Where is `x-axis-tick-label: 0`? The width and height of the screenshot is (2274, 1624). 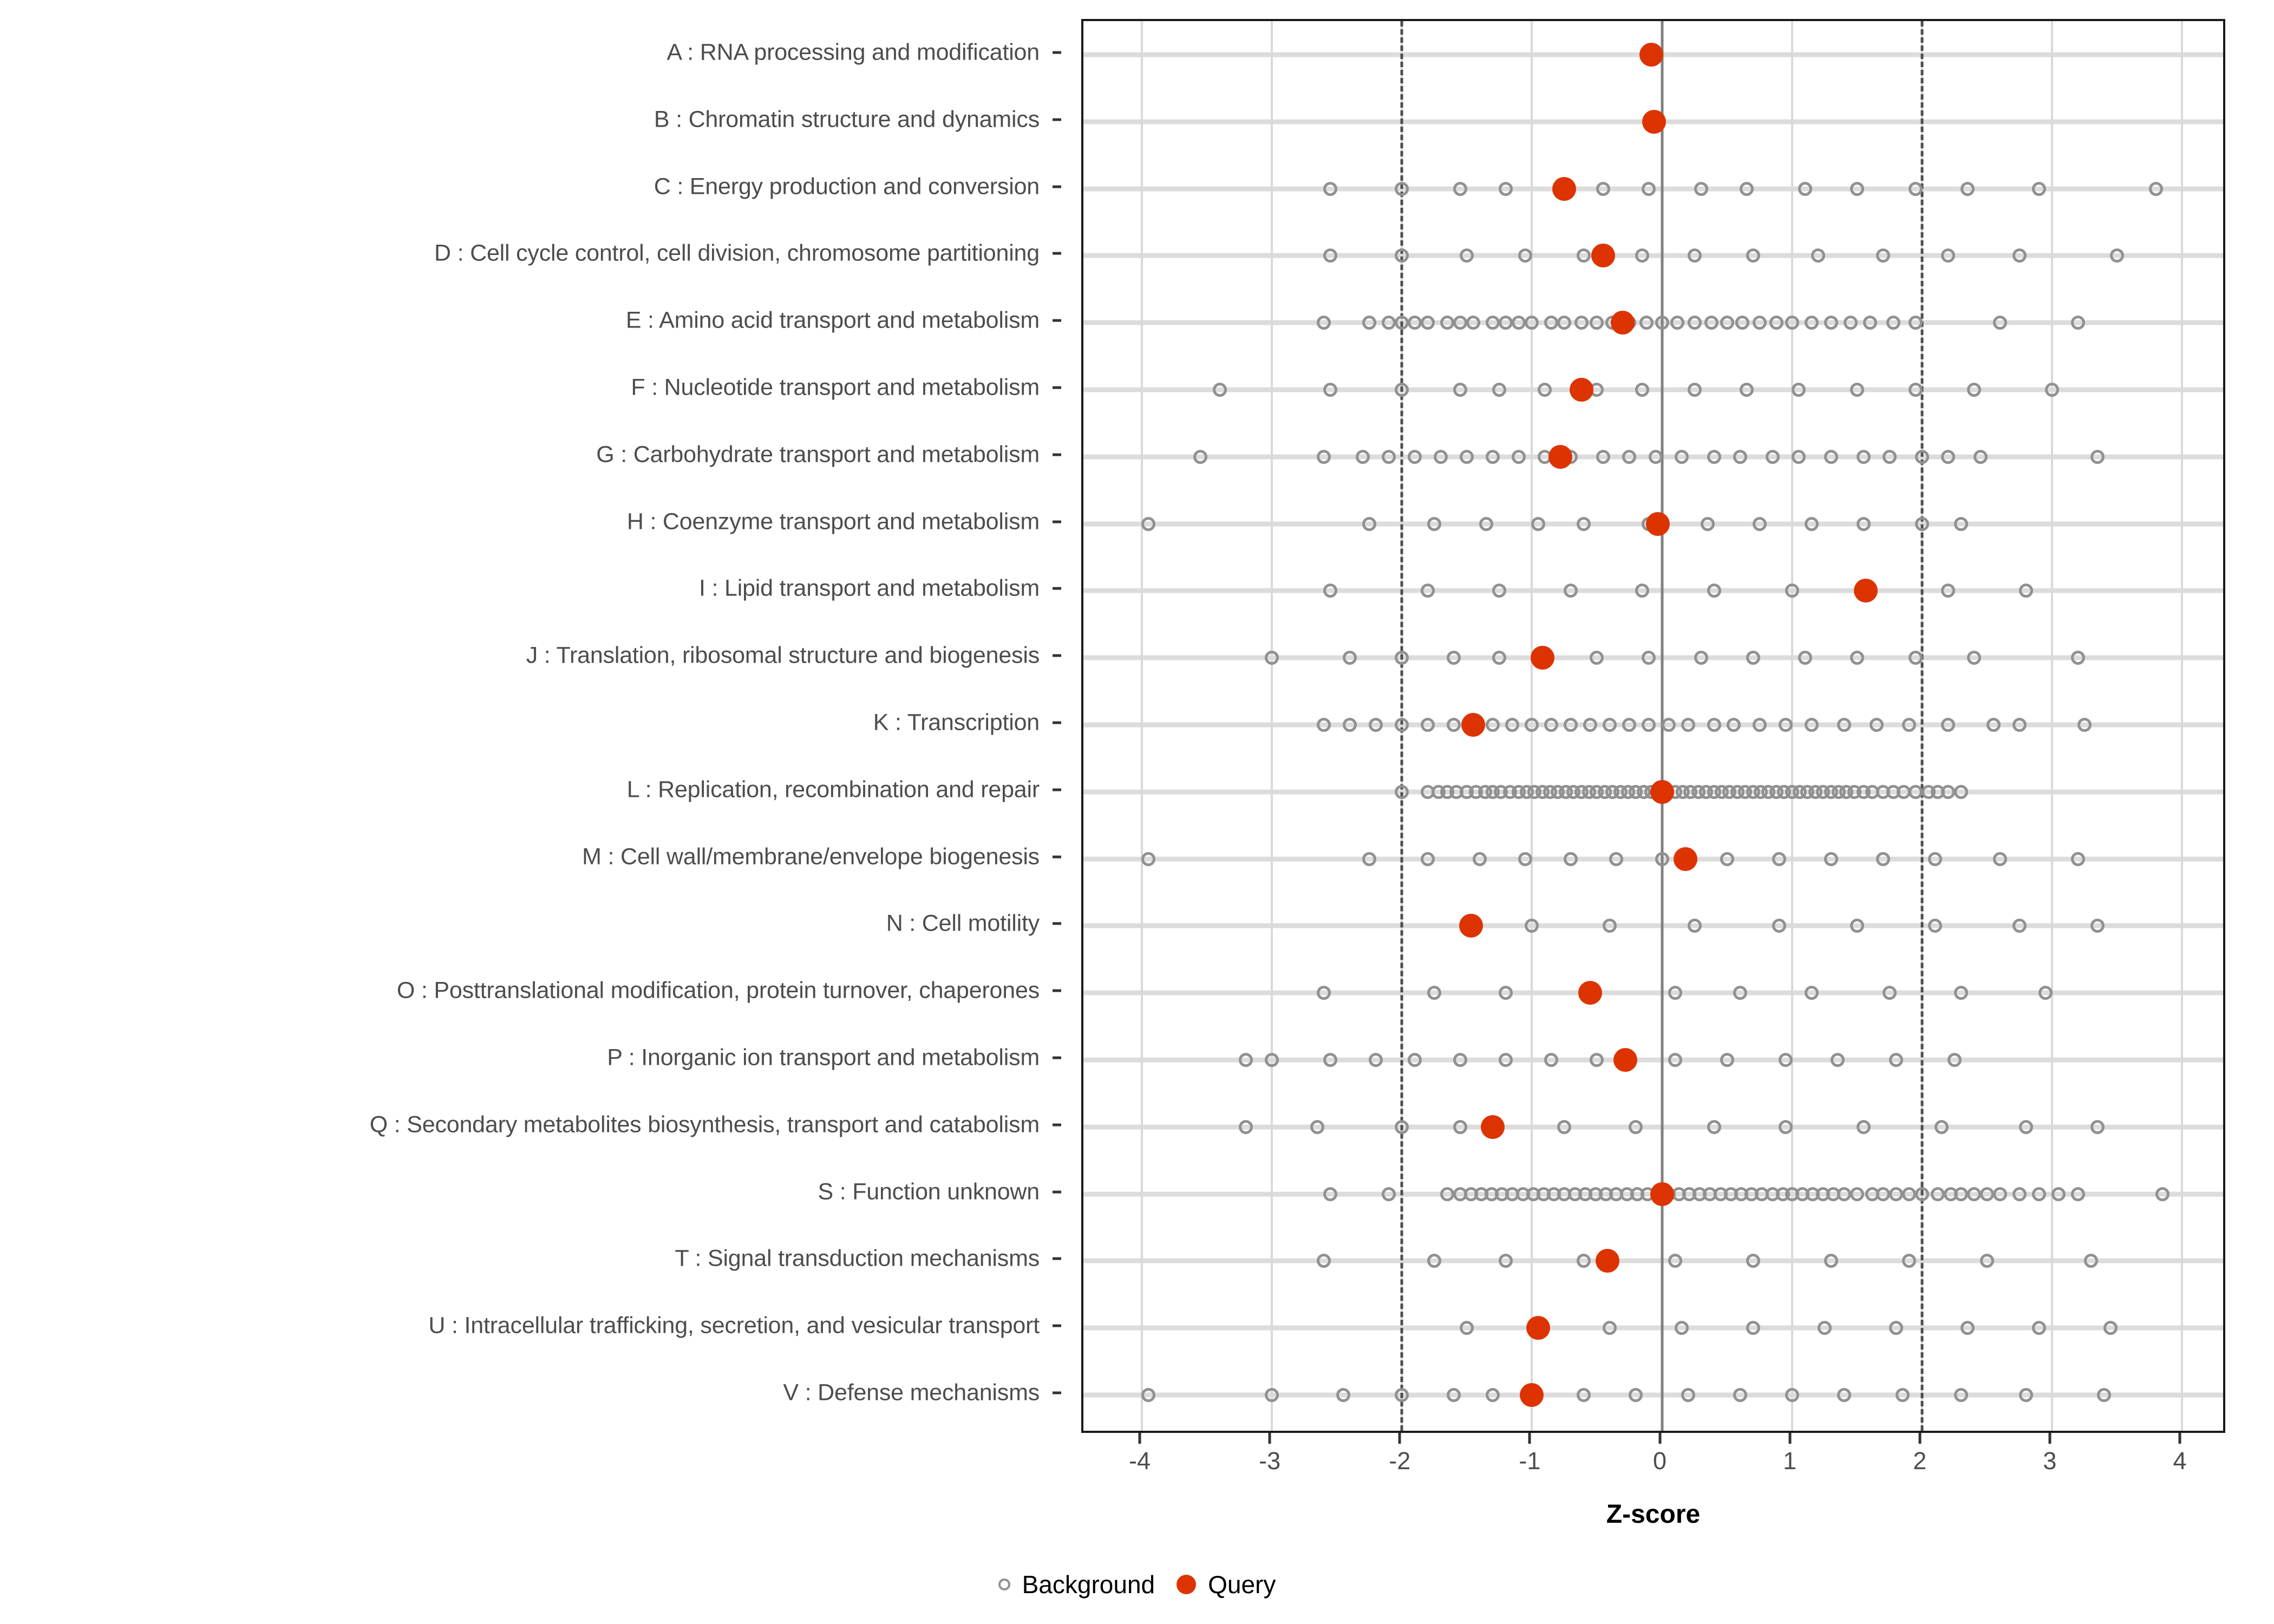
x-axis-tick-label: 0 is located at coordinates (1660, 1461).